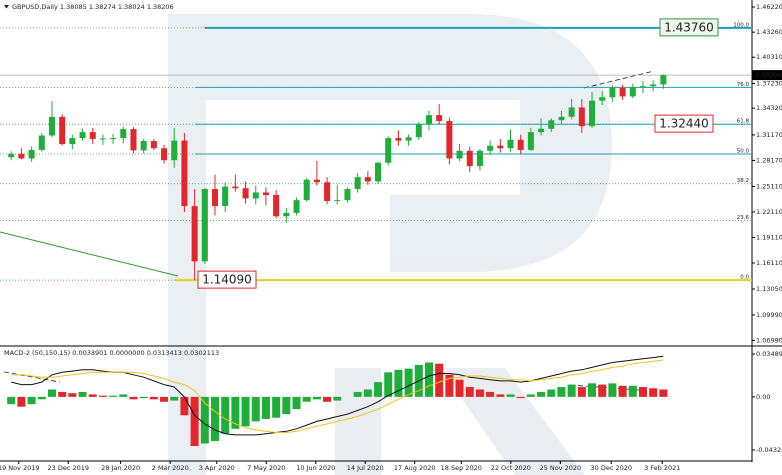 Image resolution: width=782 pixels, height=475 pixels. I want to click on x-tick-label: 22 Oct 2020, so click(511, 468).